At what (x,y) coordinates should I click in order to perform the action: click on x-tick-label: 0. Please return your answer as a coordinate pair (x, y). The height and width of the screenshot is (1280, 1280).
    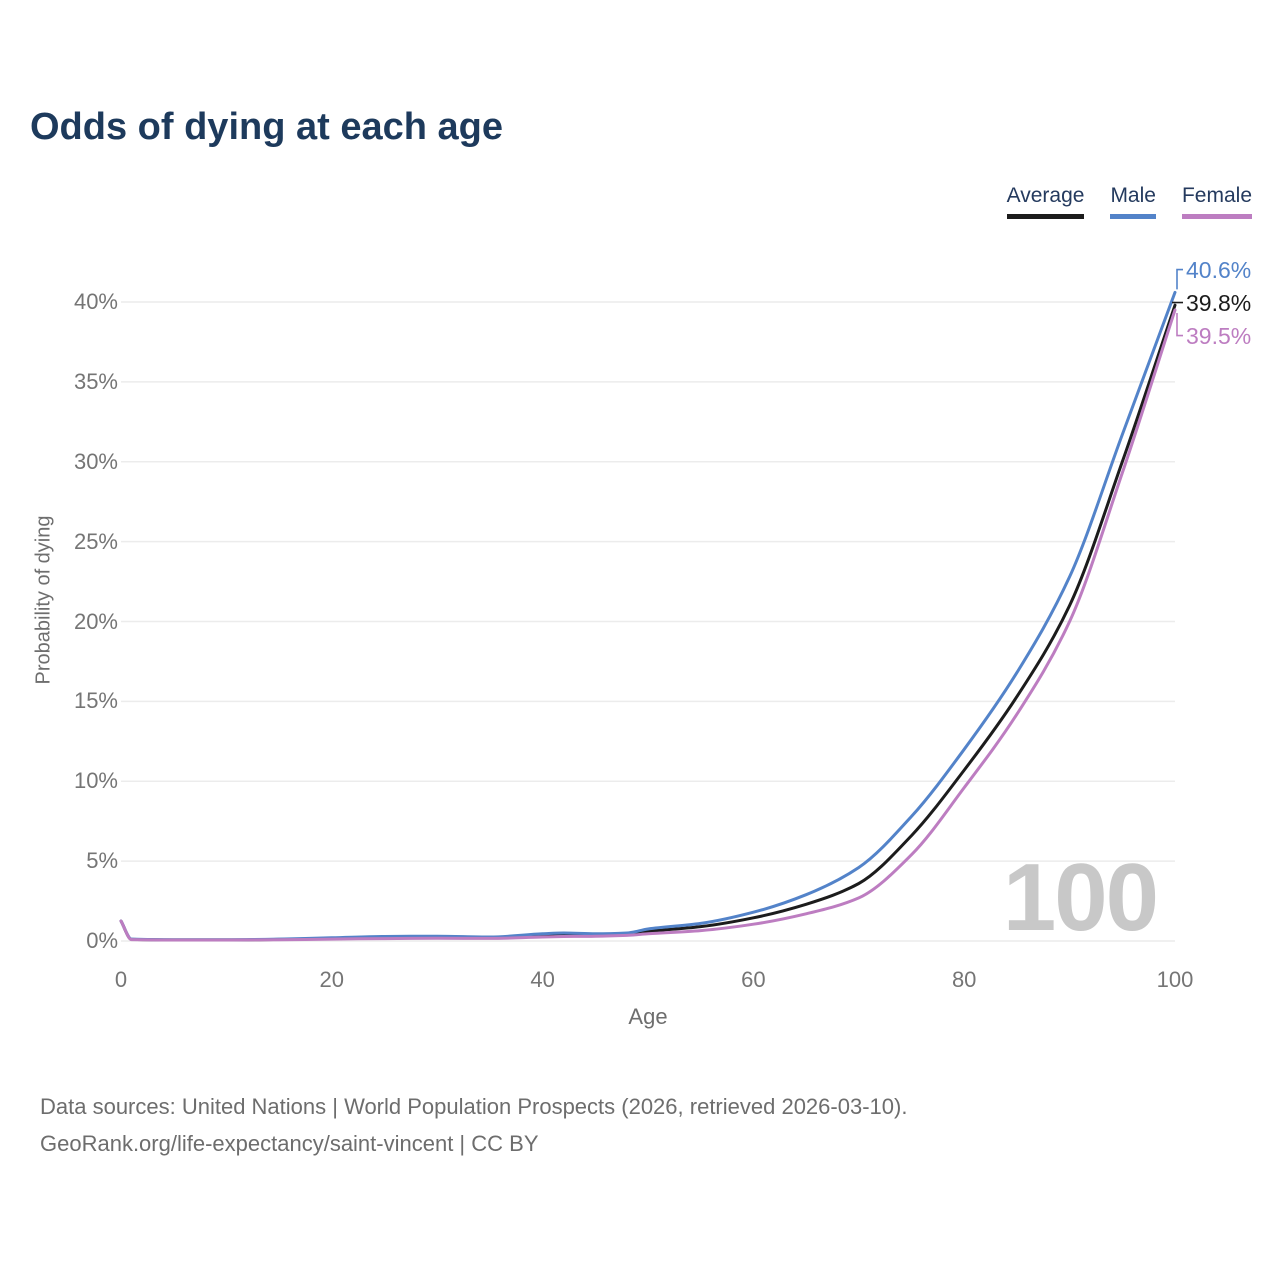
    Looking at the image, I should click on (121, 979).